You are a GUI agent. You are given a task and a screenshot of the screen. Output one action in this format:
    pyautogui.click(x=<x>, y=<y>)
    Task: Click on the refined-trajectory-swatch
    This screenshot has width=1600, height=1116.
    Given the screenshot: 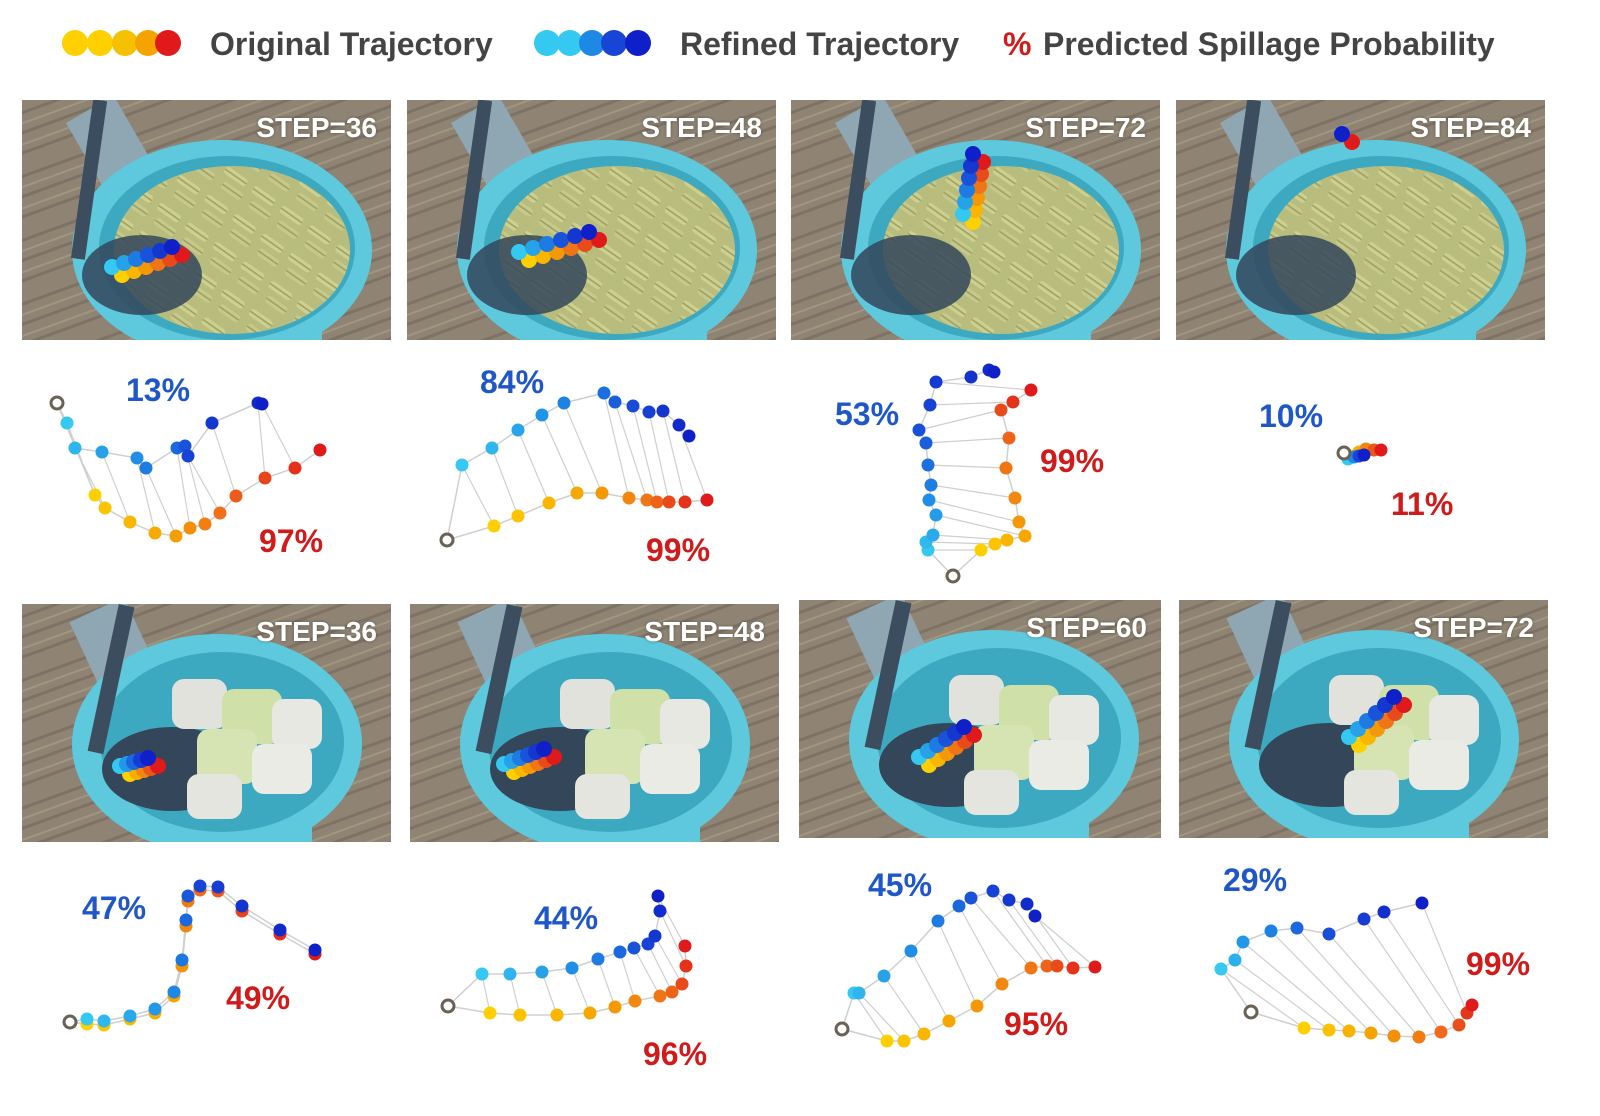 What is the action you would take?
    pyautogui.click(x=592, y=43)
    